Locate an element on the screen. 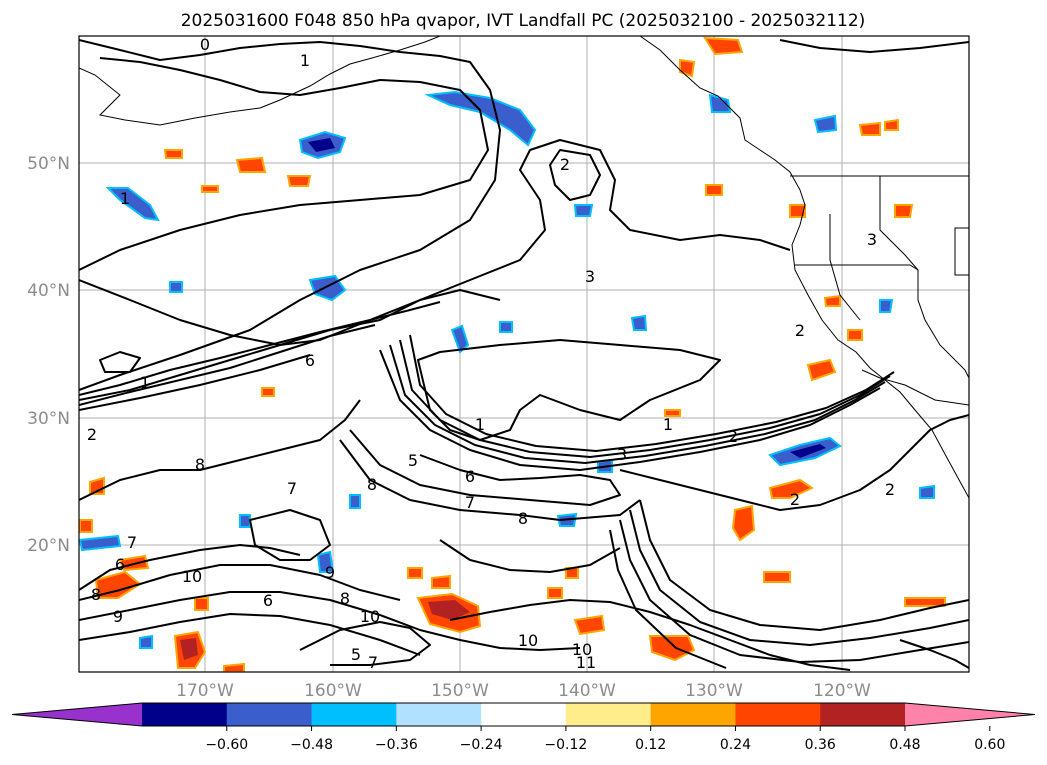 Image resolution: width=1047 pixels, height=765 pixels. colorbar-extend-high is located at coordinates (970, 714).